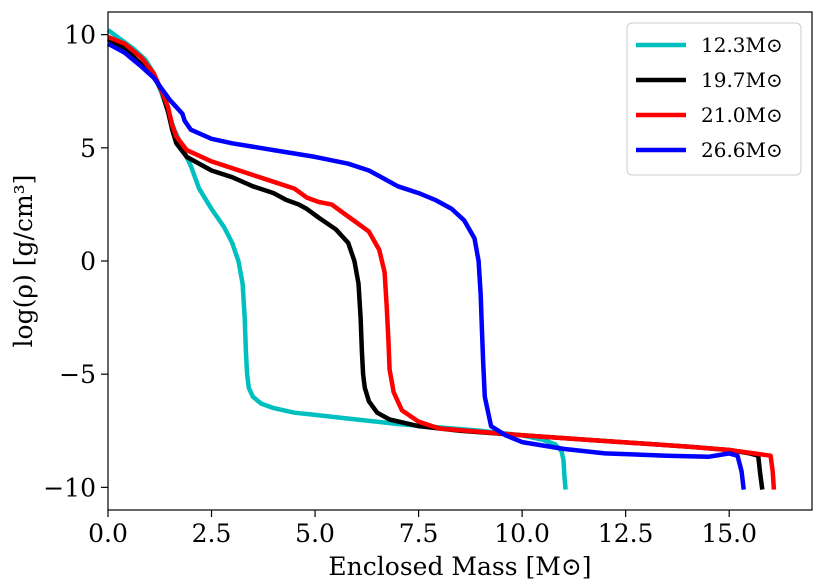 The width and height of the screenshot is (830, 587). Describe the element at coordinates (80, 35) in the screenshot. I see `y-tick-label: 10` at that location.